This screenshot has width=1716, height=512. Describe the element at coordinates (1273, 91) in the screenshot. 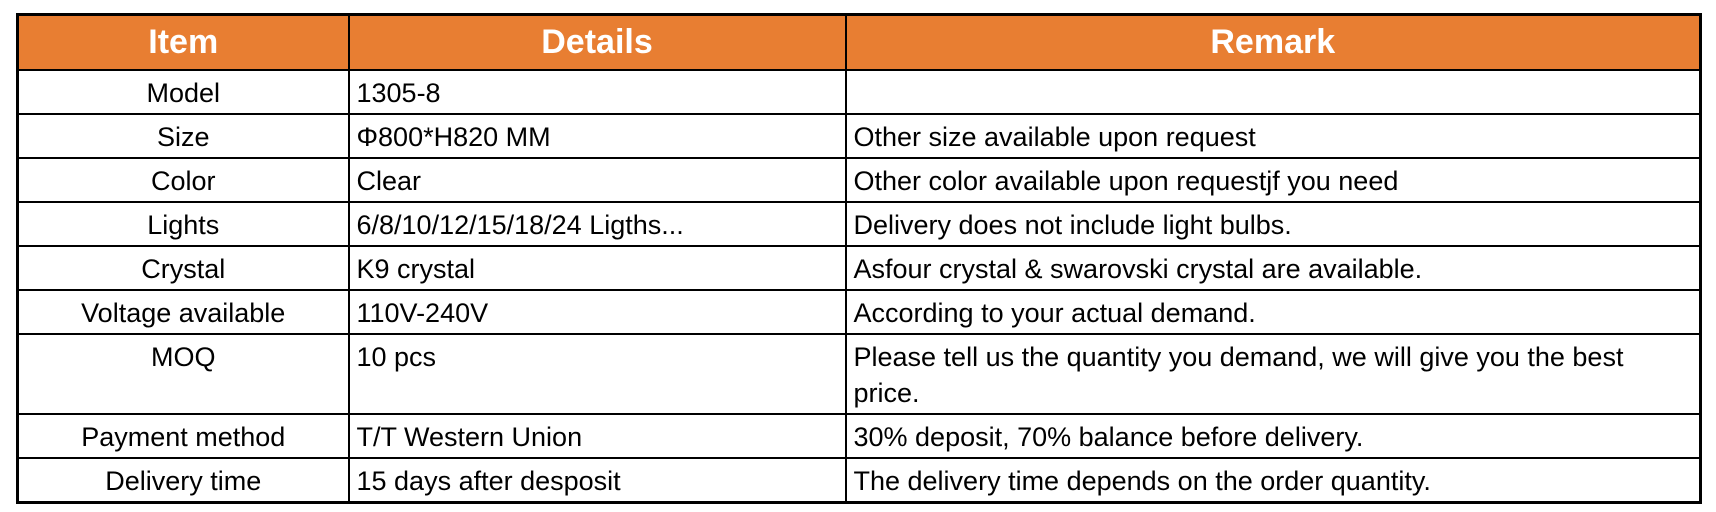

I see `remark-cell` at that location.